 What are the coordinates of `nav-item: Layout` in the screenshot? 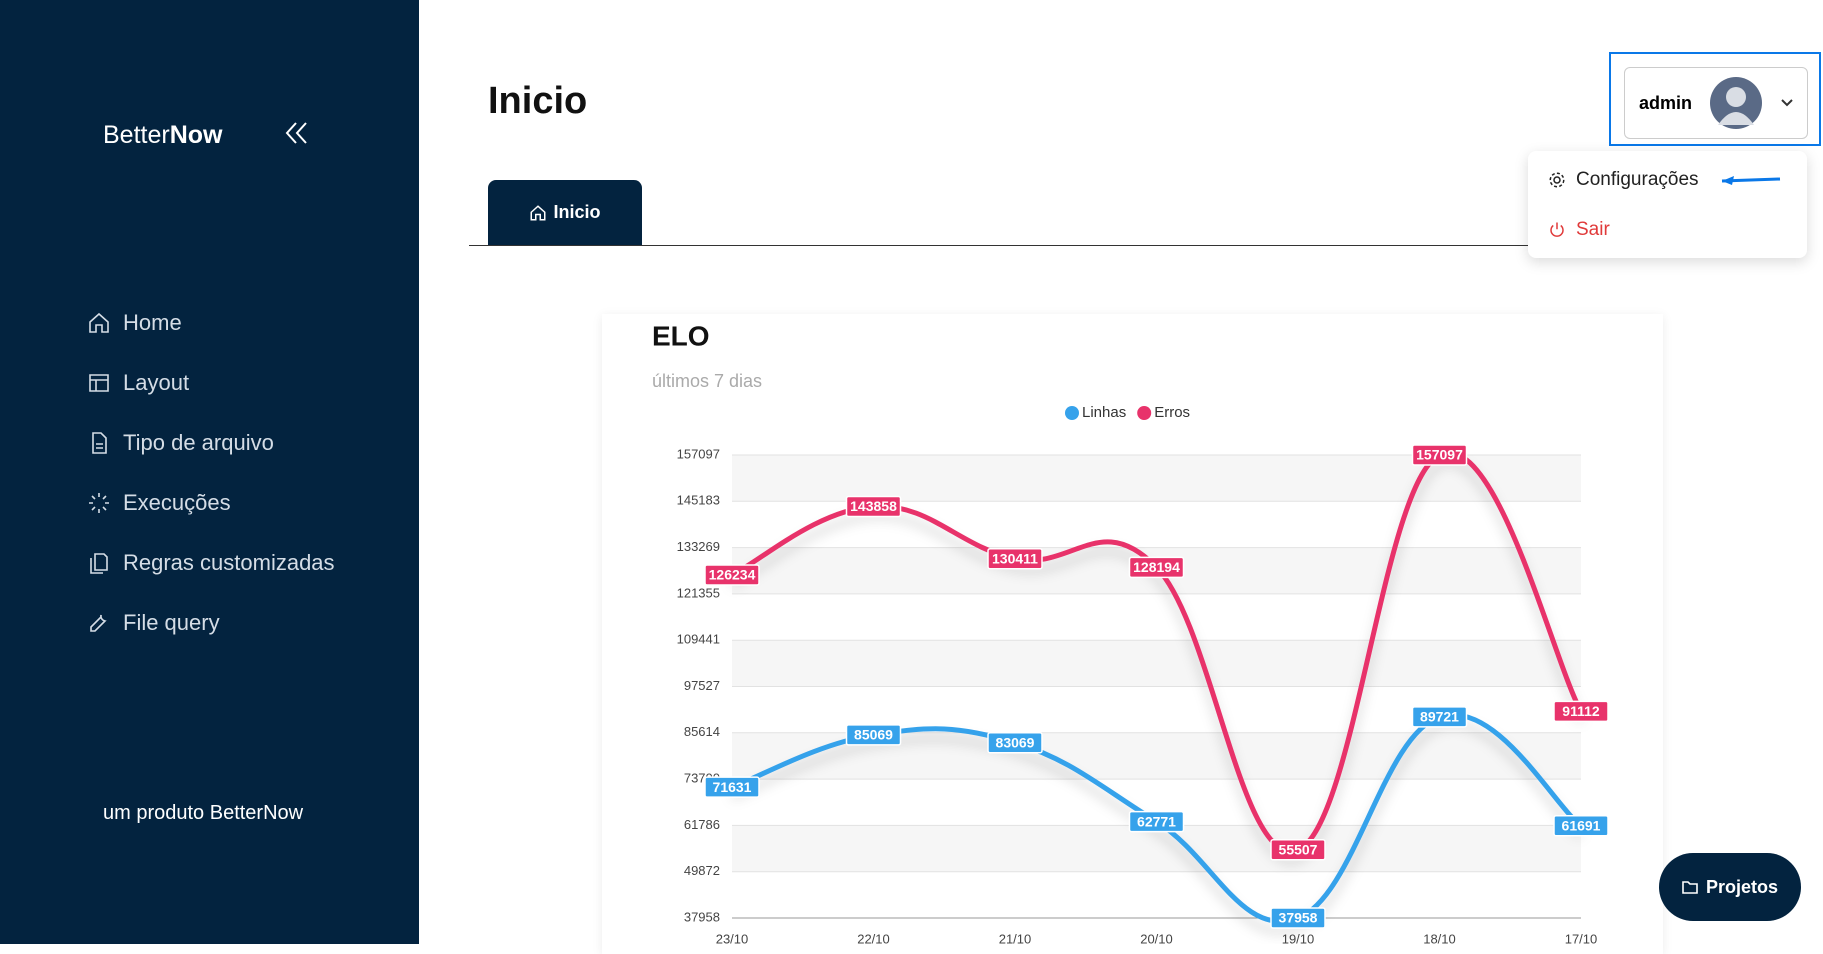 It's located at (138, 383).